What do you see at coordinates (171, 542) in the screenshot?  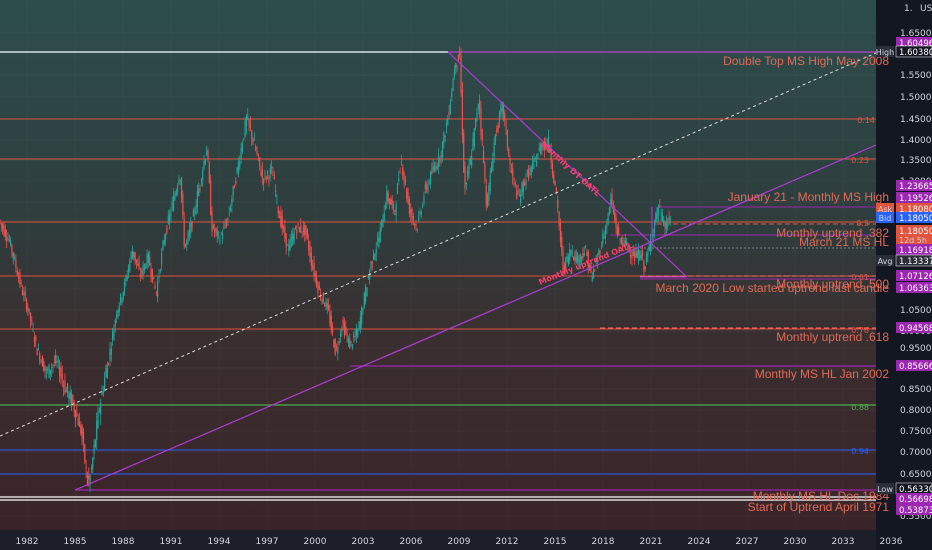 I see `time-axis-tick: 1991` at bounding box center [171, 542].